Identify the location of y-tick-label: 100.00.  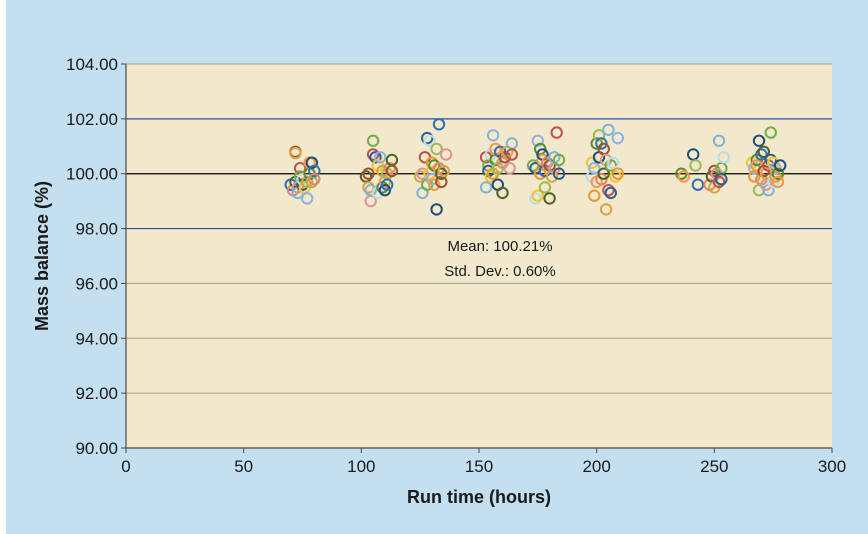
(92, 174).